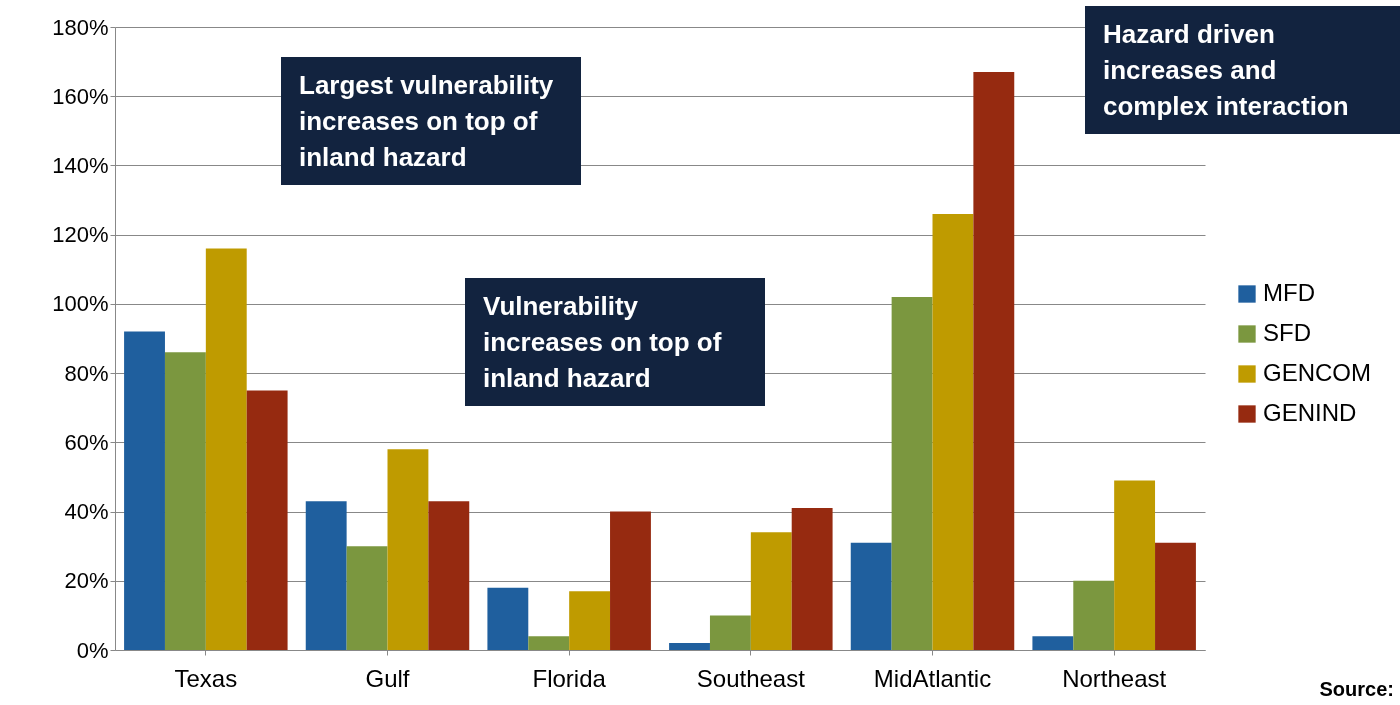 This screenshot has width=1400, height=705. What do you see at coordinates (569, 678) in the screenshot?
I see `x-tick-label: Florida` at bounding box center [569, 678].